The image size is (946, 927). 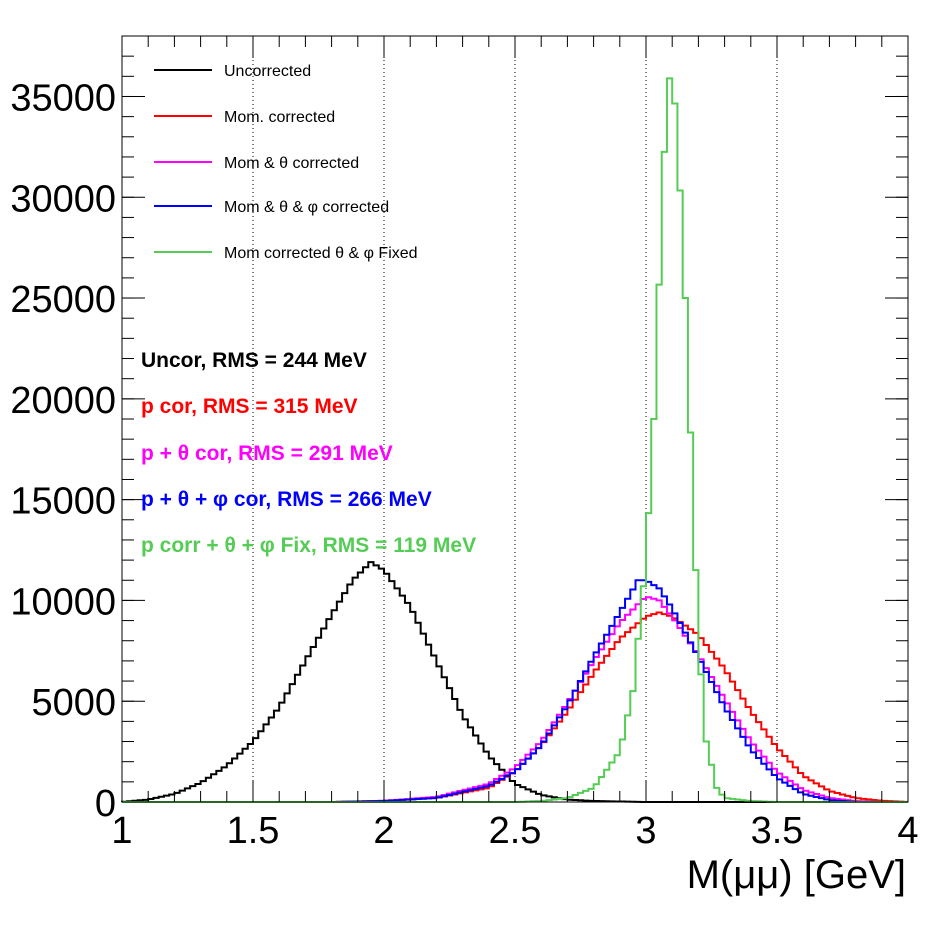 I want to click on x-tick-label-5: 3.5, so click(x=777, y=831).